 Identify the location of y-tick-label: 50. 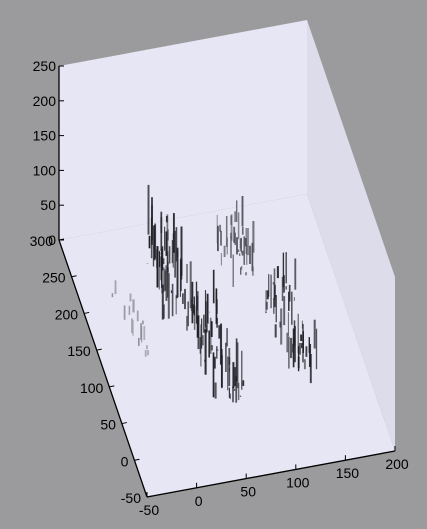
(108, 425).